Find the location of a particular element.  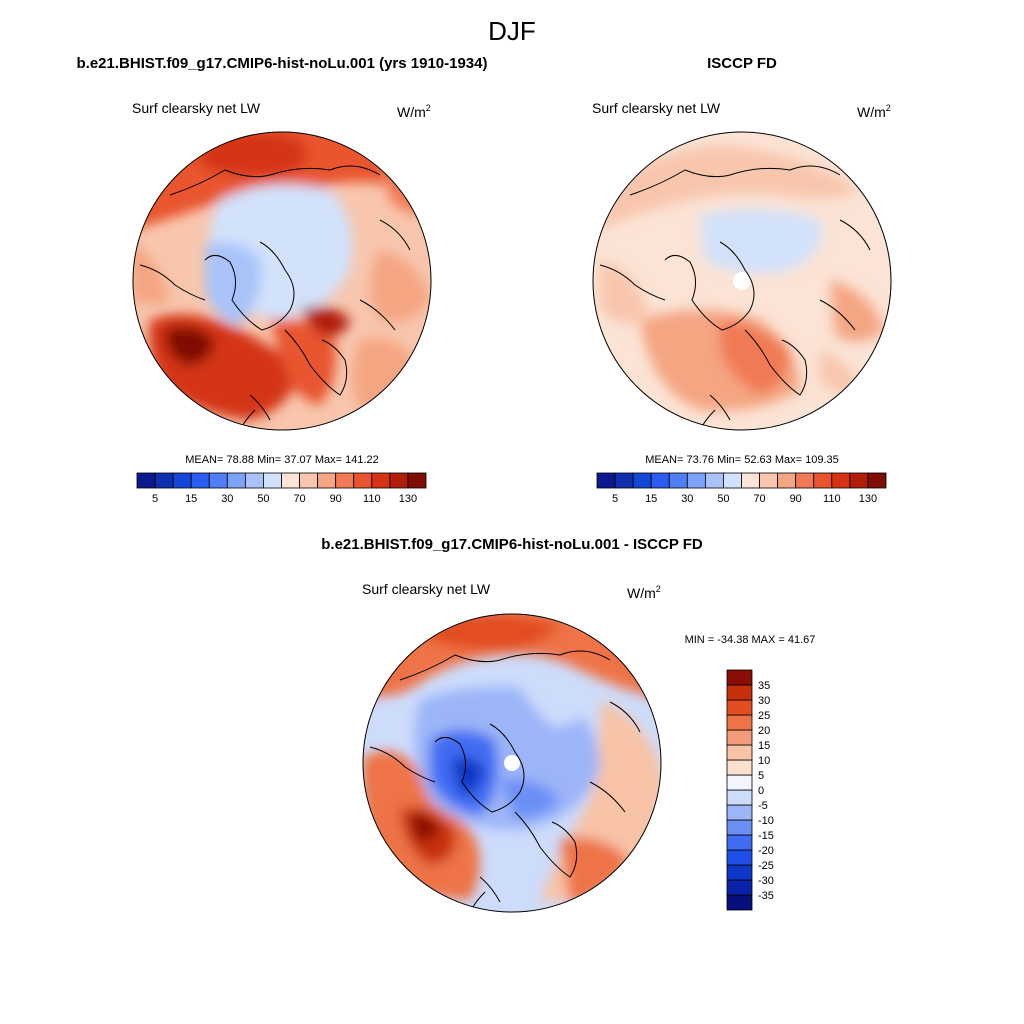

colorbar-tick-label: 25 is located at coordinates (764, 716).